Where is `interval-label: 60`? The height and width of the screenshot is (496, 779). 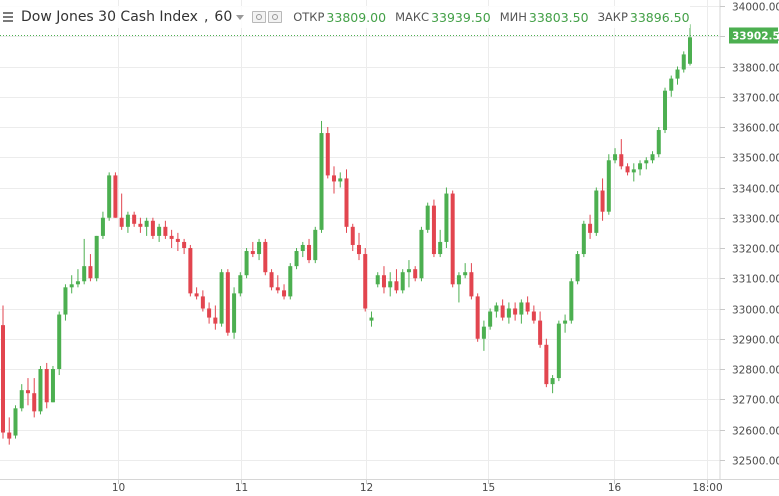
interval-label: 60 is located at coordinates (223, 17).